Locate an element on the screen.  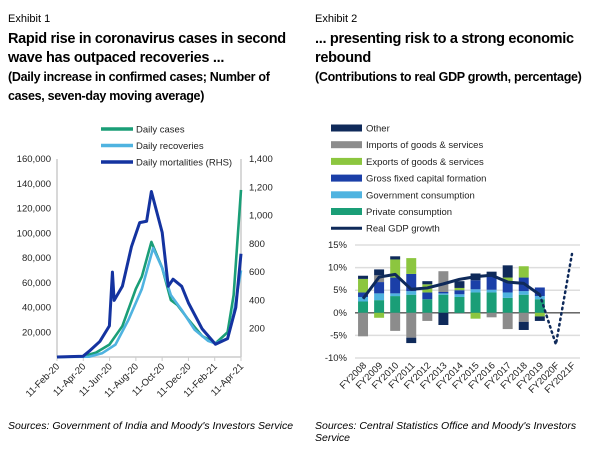
y2-tick-label: 200 is located at coordinates (257, 329).